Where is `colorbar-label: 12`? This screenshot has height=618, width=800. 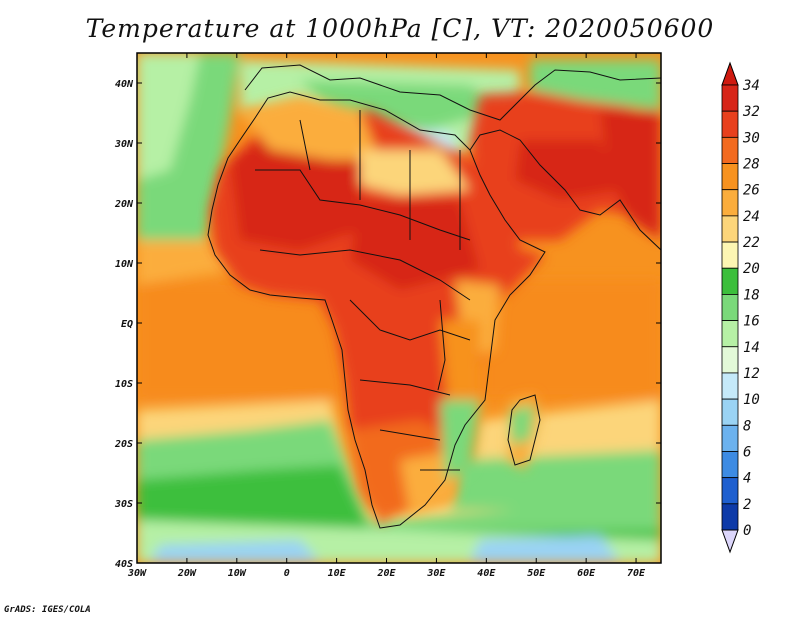
colorbar-label: 12 is located at coordinates (751, 374).